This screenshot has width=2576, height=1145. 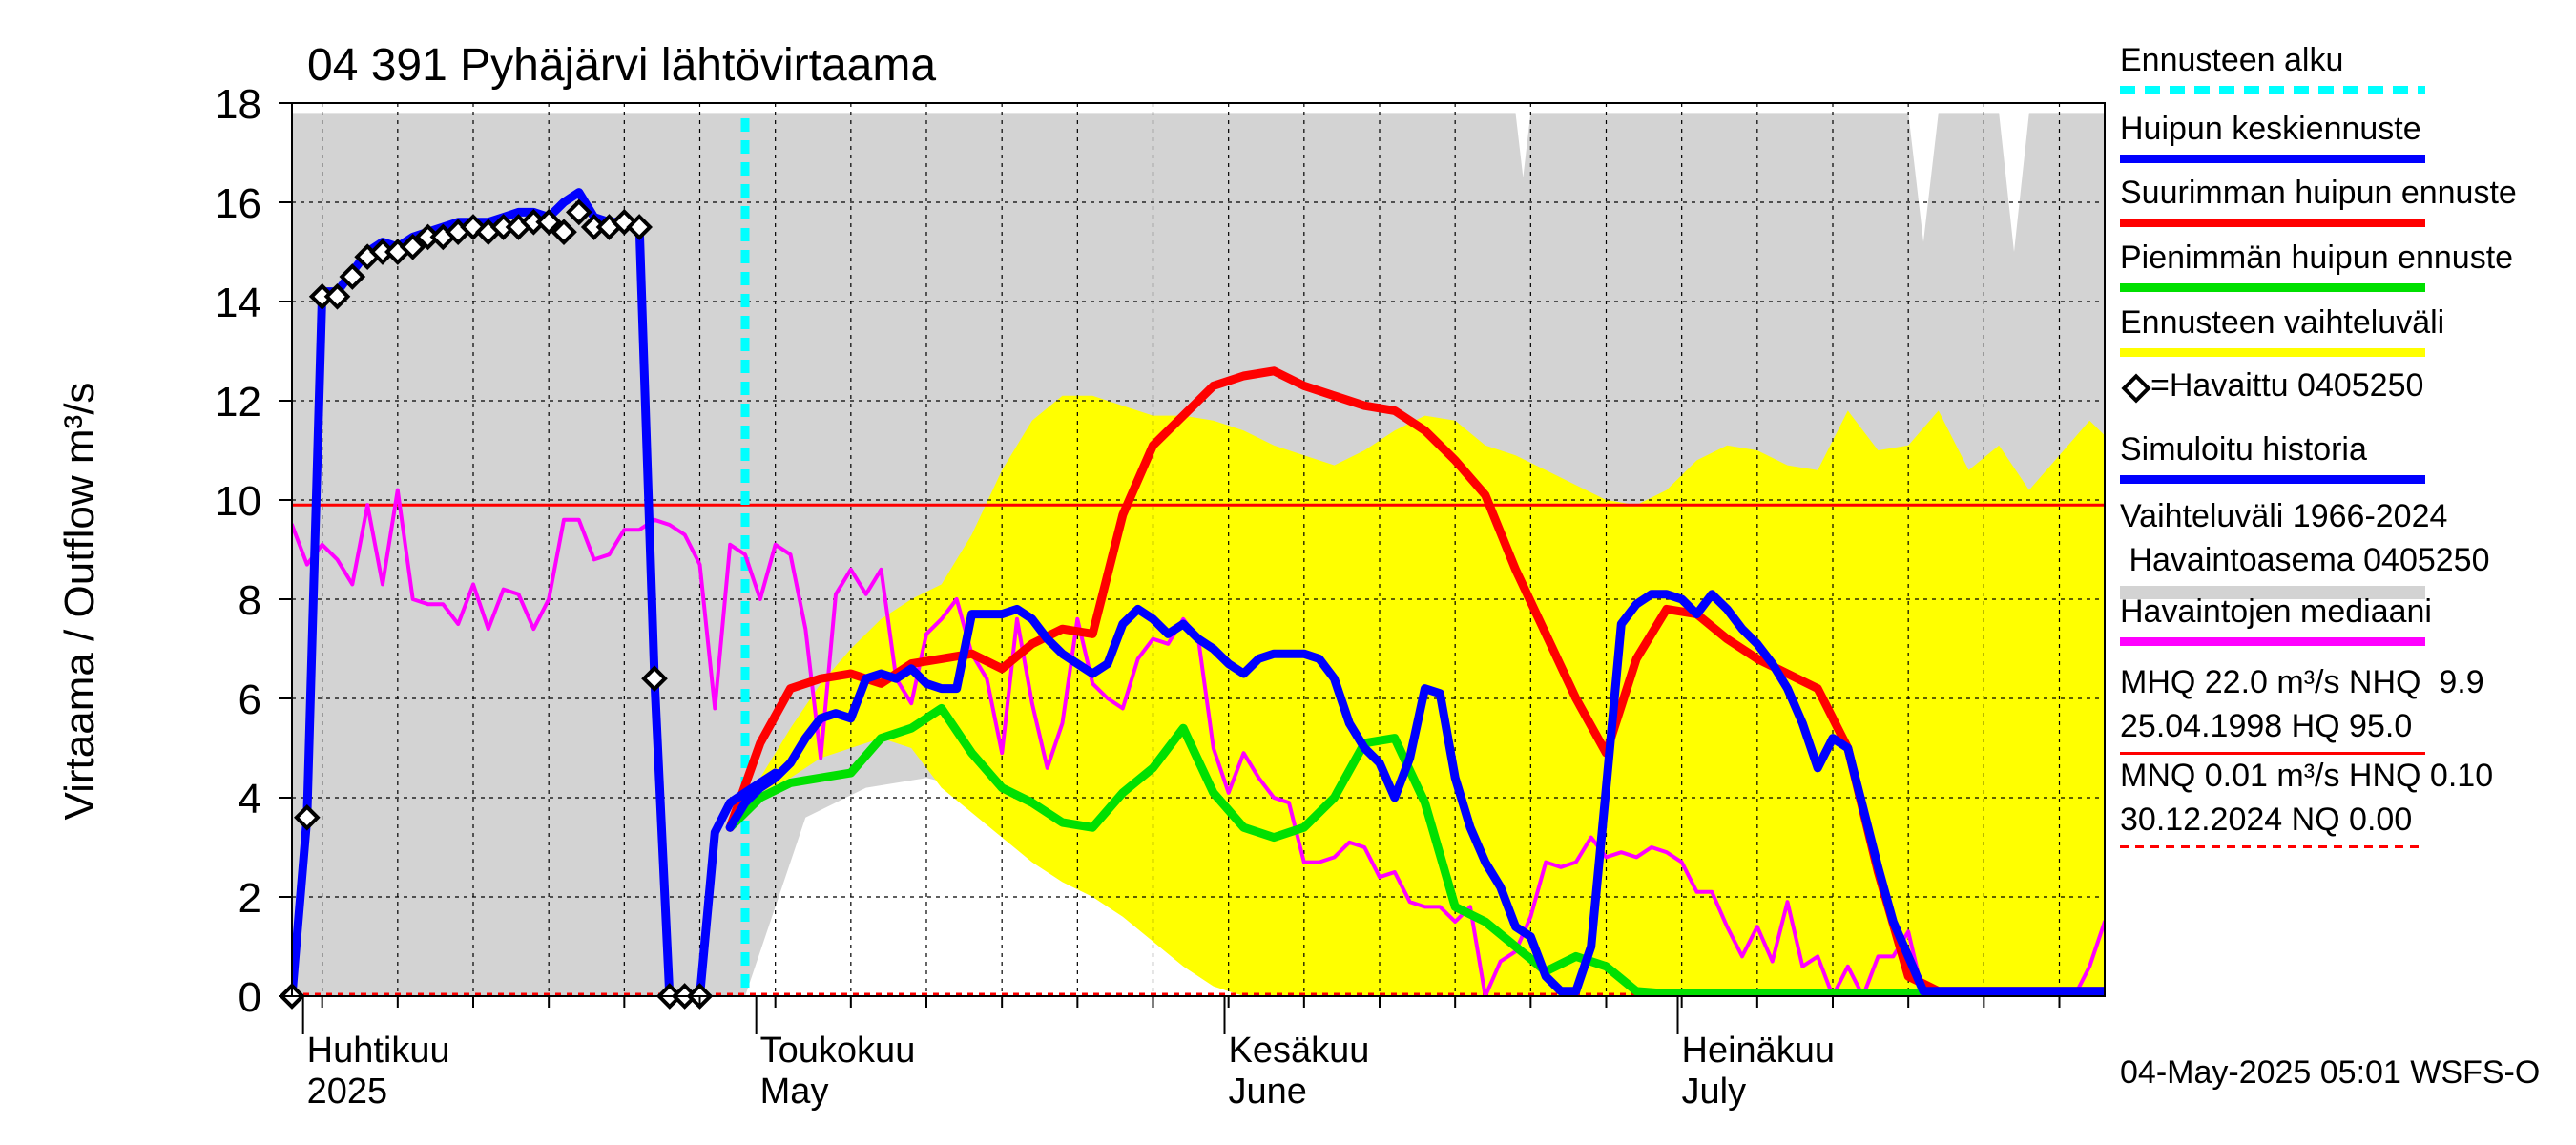 What do you see at coordinates (2243, 449) in the screenshot?
I see `legend-label: Simuloitu historia` at bounding box center [2243, 449].